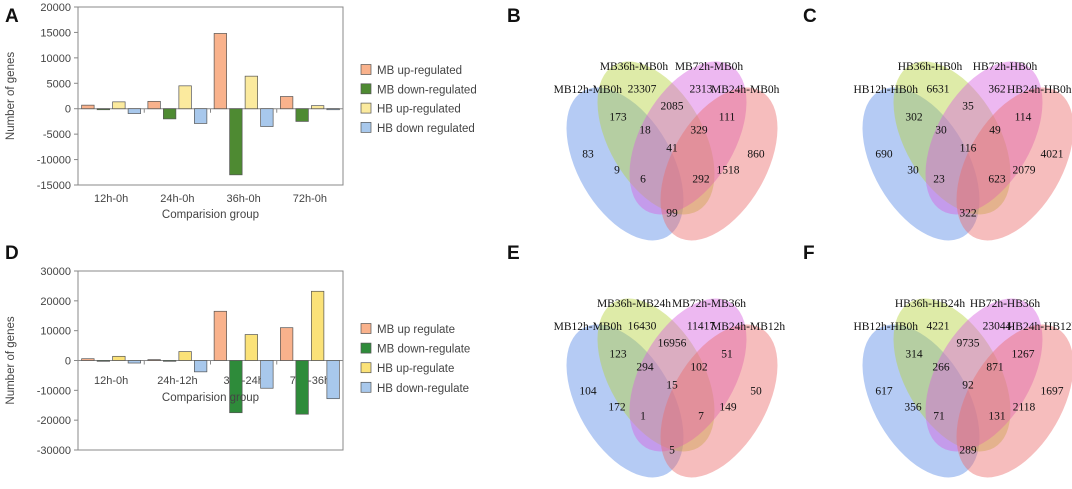  I want to click on venn-set-label: MB72h-MB36h, so click(709, 304).